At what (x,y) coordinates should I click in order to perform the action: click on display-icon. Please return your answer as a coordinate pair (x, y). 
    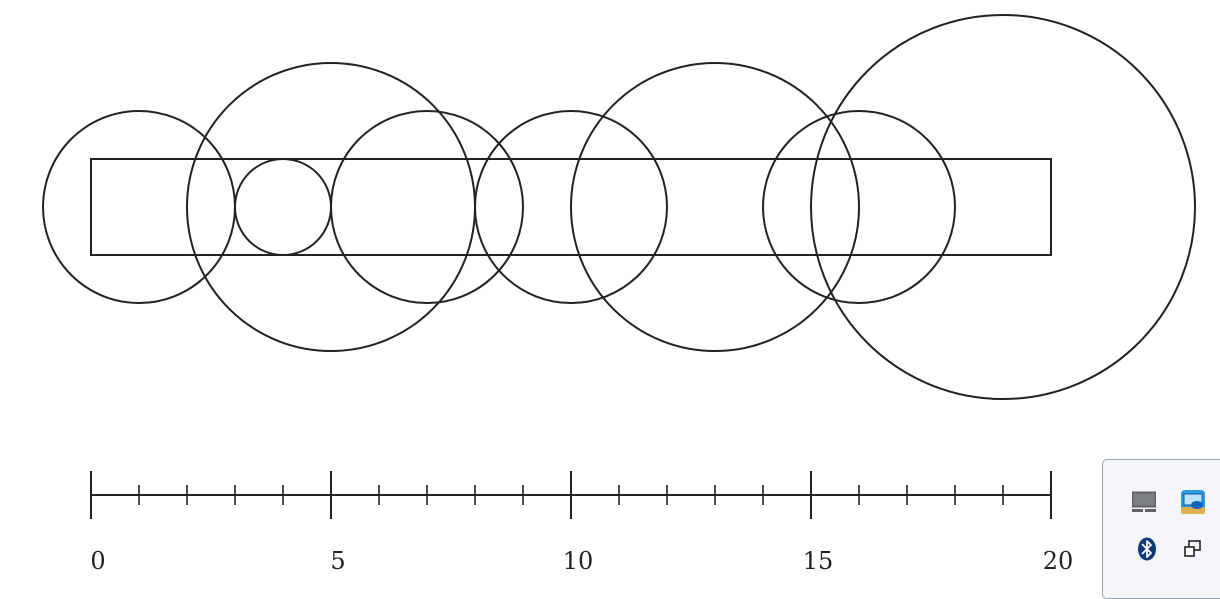
    Looking at the image, I should click on (1144, 502).